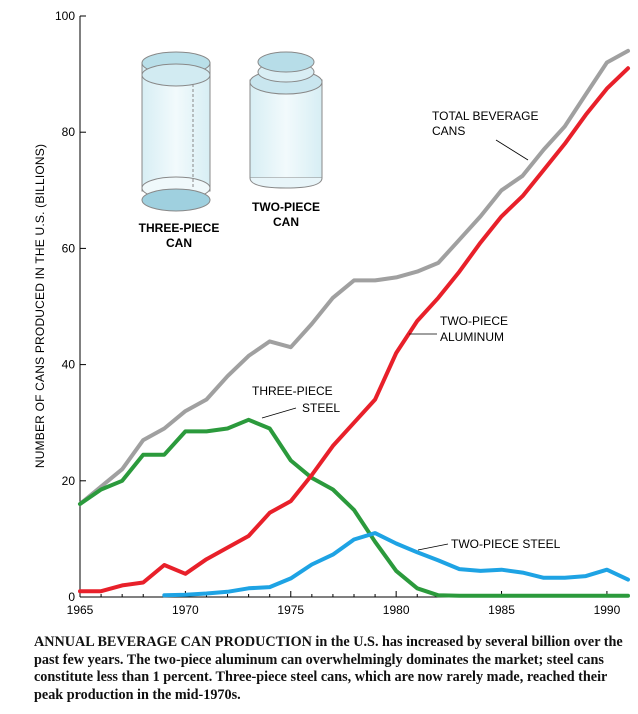 The image size is (638, 714). What do you see at coordinates (485, 116) in the screenshot?
I see `annotation-total-beverage-cans-1: TOTAL BEVERAGE` at bounding box center [485, 116].